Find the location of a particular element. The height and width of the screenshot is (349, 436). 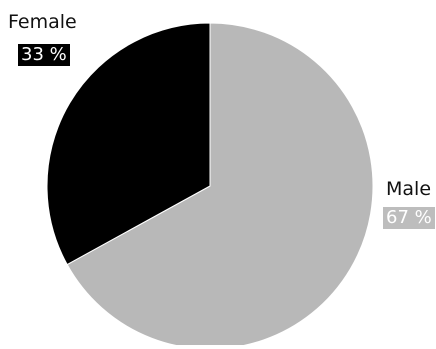

slice-value-male: 67 % is located at coordinates (409, 218).